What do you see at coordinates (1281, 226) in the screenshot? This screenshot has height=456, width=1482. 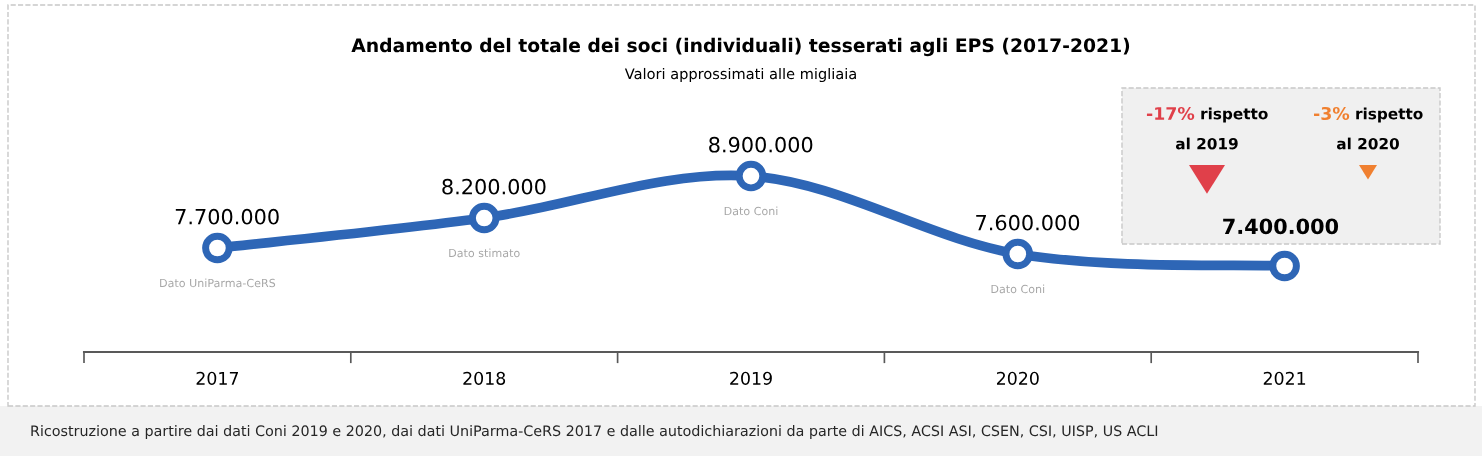 I see `data-label: 7.400.000` at bounding box center [1281, 226].